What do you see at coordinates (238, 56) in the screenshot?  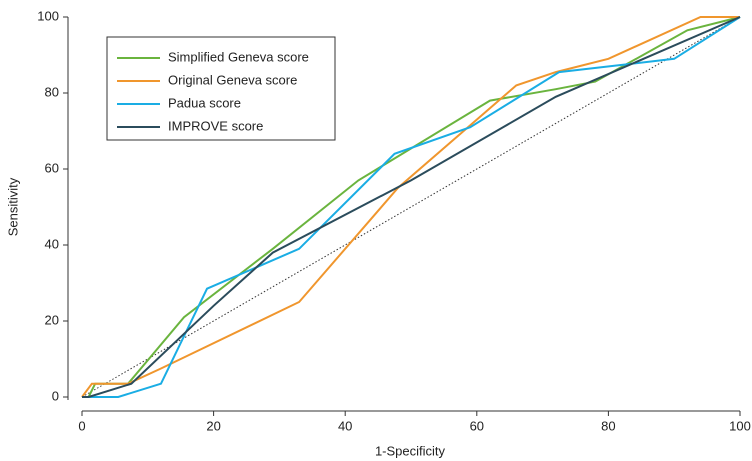 I see `legend-label: Simplified Geneva score` at bounding box center [238, 56].